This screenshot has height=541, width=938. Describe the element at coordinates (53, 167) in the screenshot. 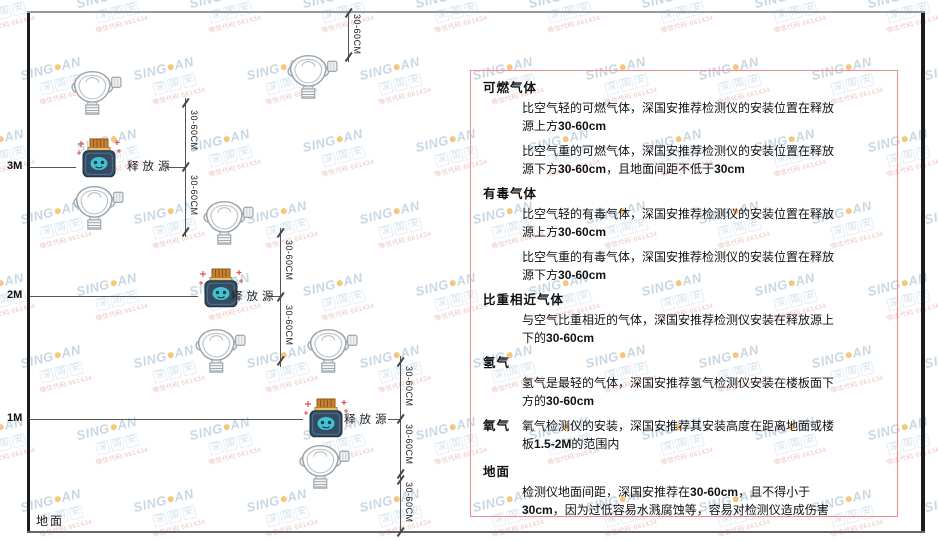

I see `height-line-3m` at that location.